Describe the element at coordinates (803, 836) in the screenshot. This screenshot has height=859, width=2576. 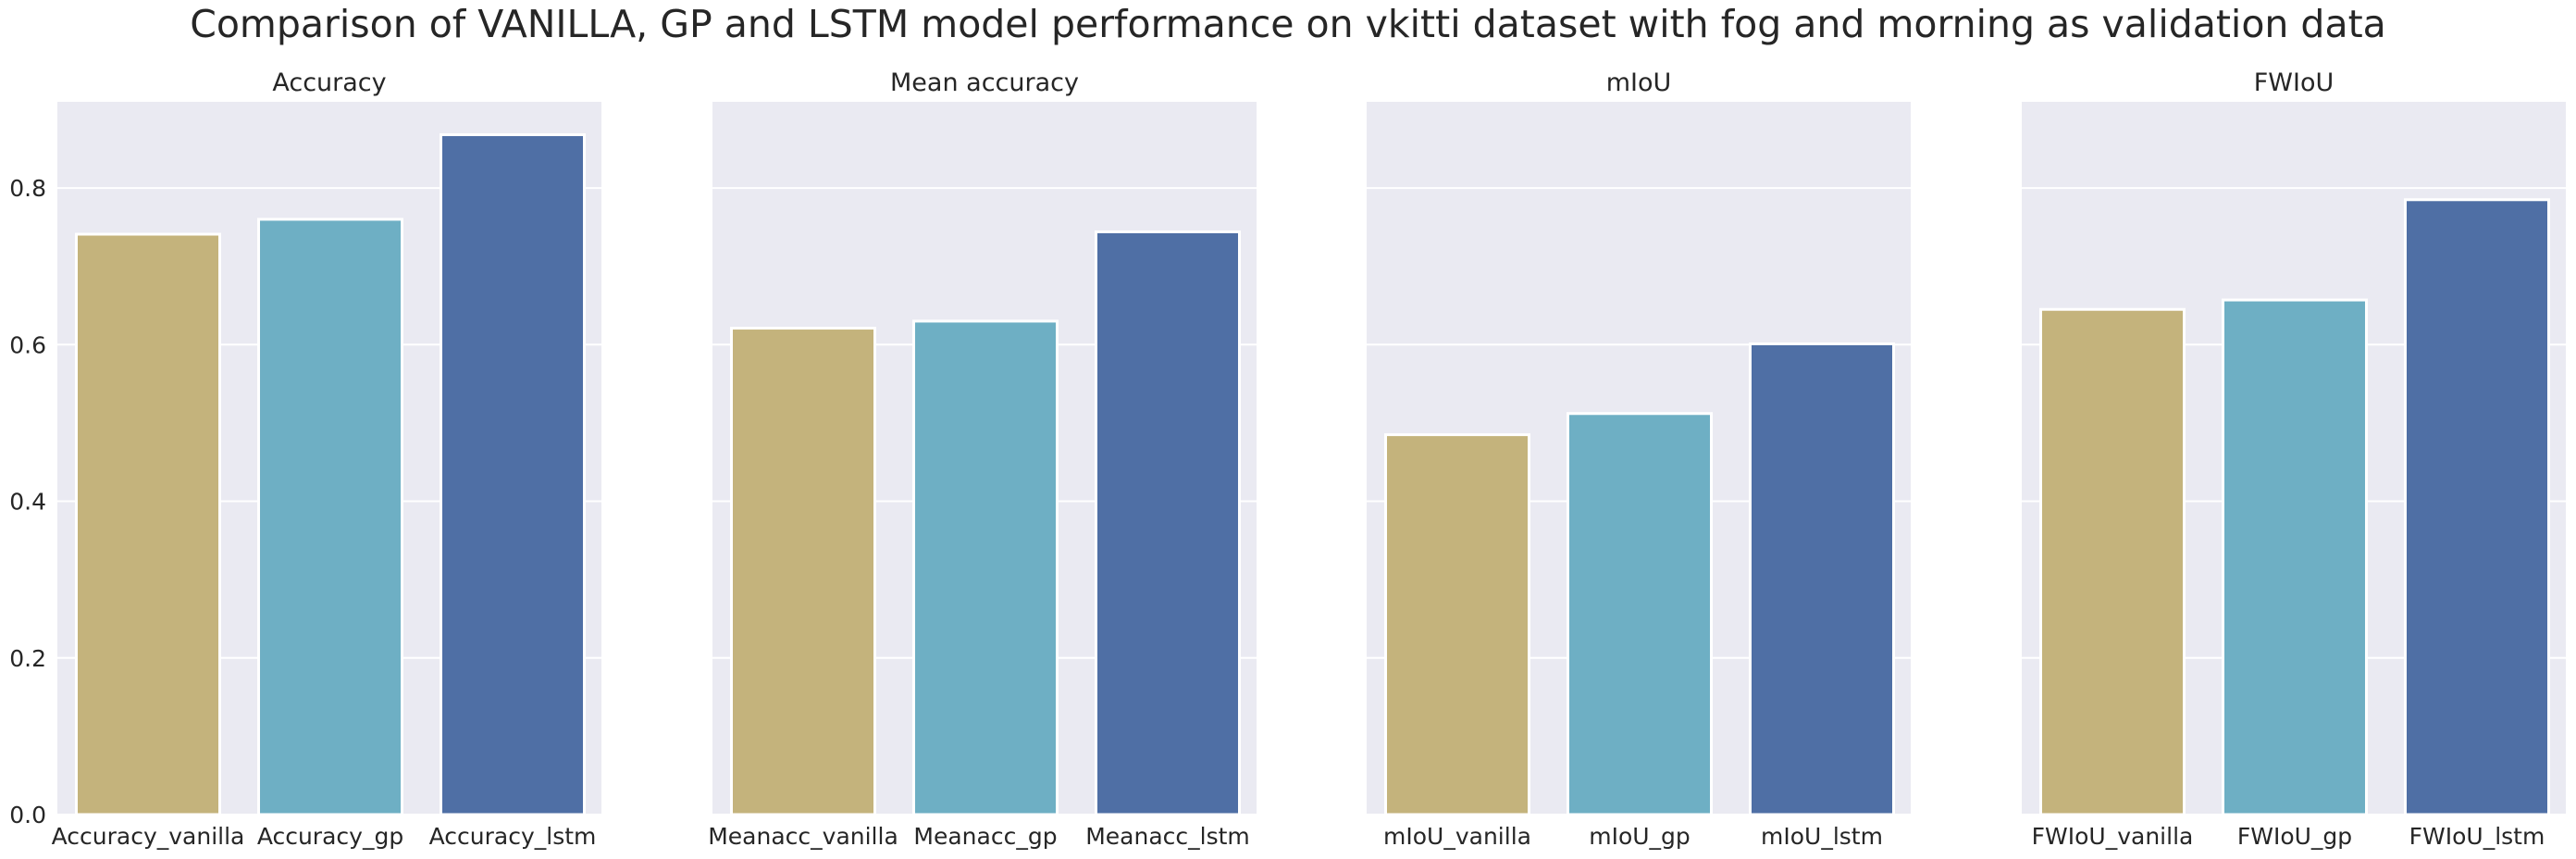
I see `x-tick-label: Meanacc_vanilla` at that location.